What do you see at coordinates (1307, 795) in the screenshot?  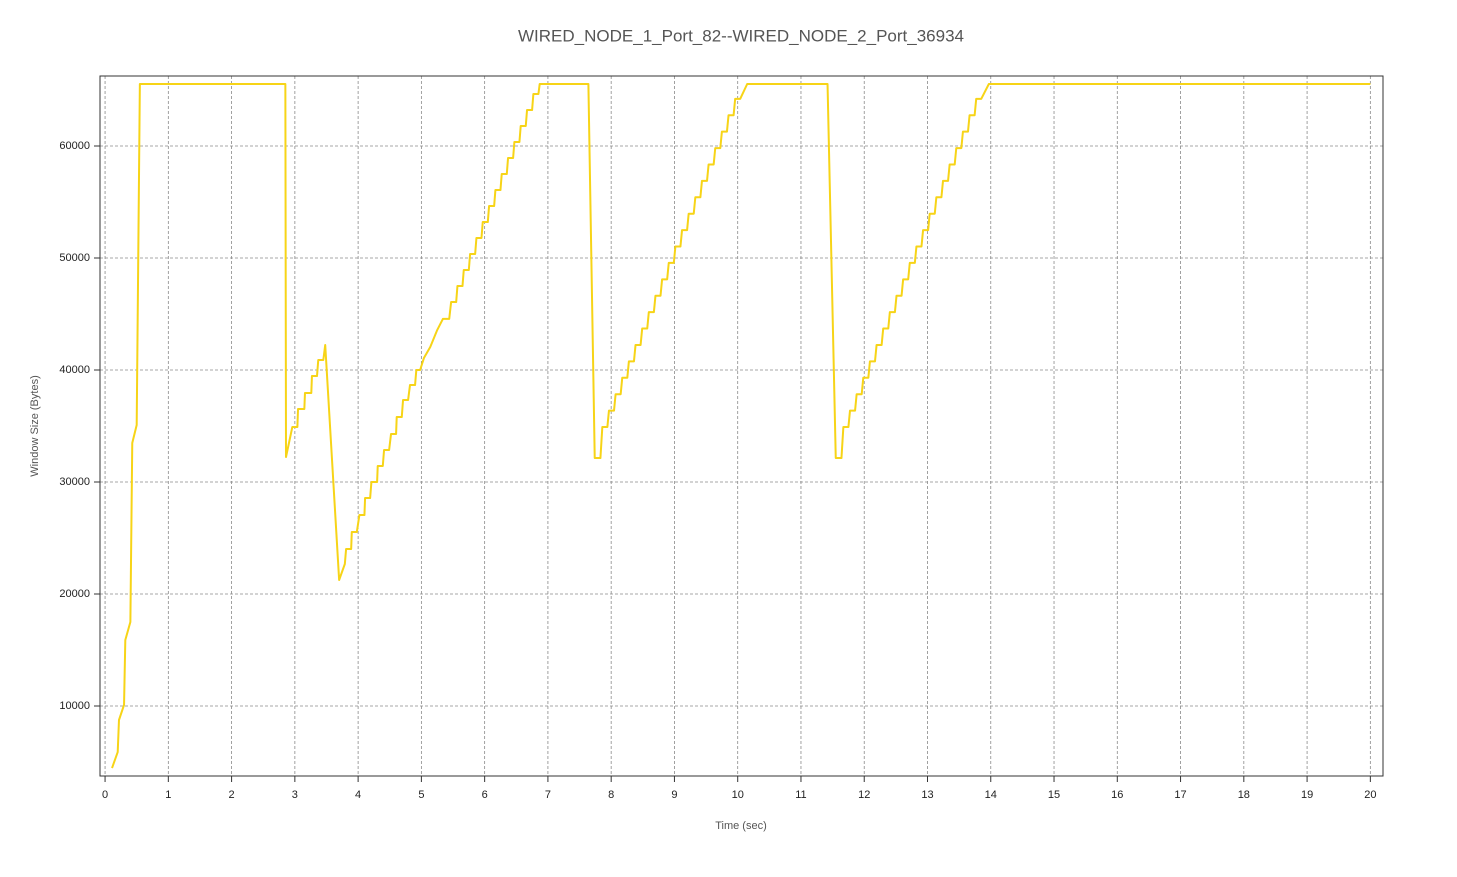 I see `x-tick-label: 19` at bounding box center [1307, 795].